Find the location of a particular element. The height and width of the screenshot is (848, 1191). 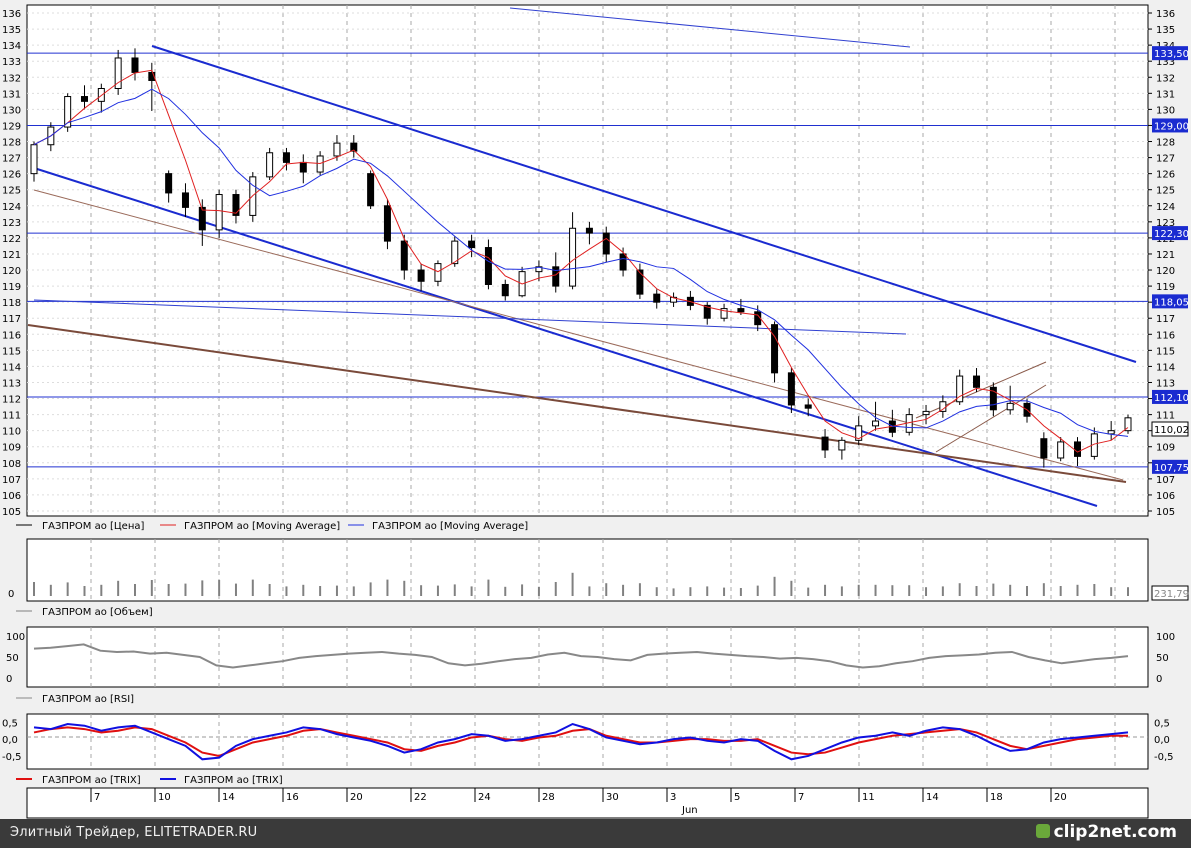

price-tick-right: 125 is located at coordinates (1165, 191).